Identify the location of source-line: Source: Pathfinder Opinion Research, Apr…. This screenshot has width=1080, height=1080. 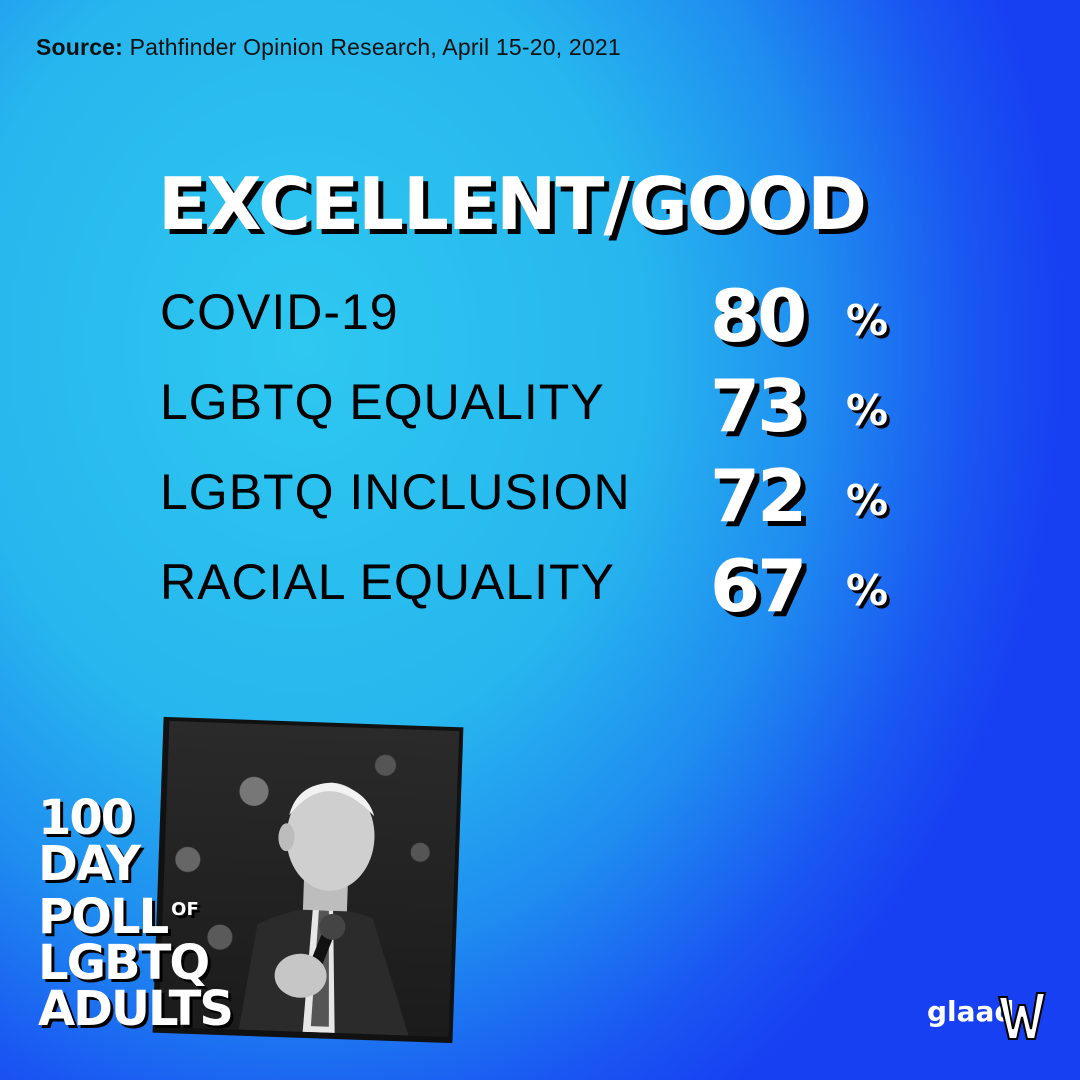
(328, 47).